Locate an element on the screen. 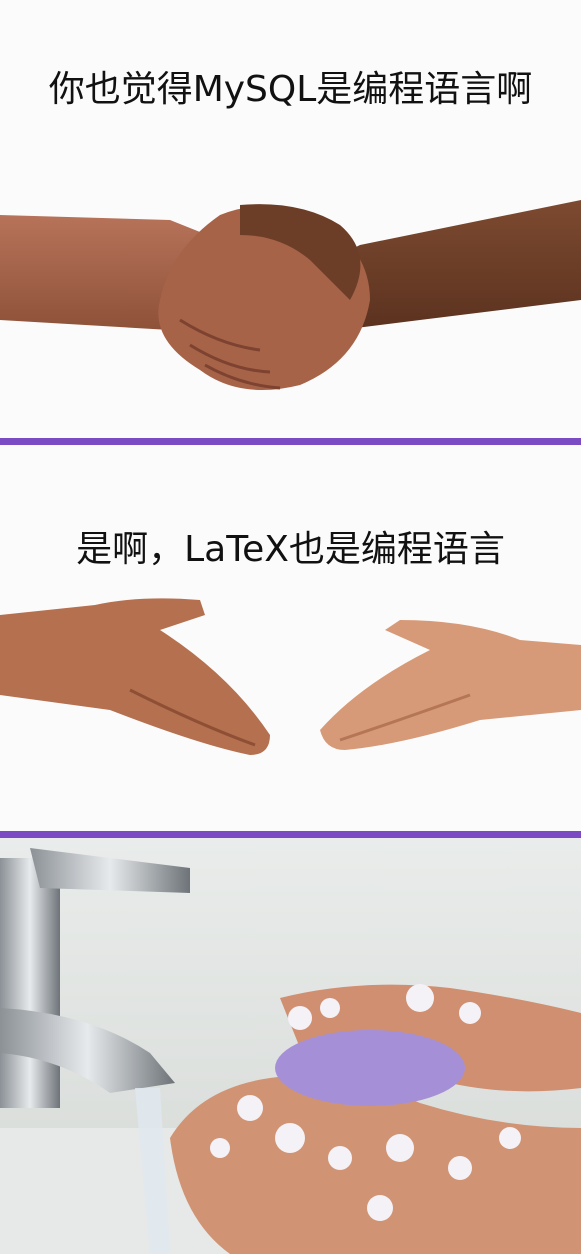 This screenshot has height=1254, width=581. caption-middle: 是啊，LaTeX也是编程语言 is located at coordinates (290, 549).